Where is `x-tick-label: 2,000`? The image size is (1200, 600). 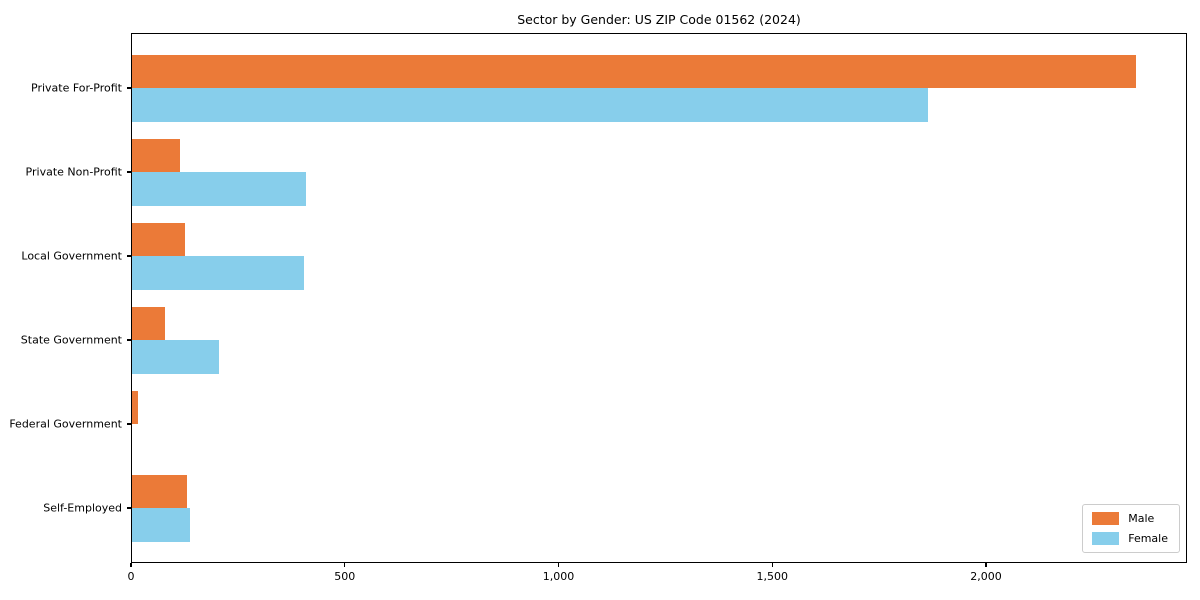 x-tick-label: 2,000 is located at coordinates (986, 576).